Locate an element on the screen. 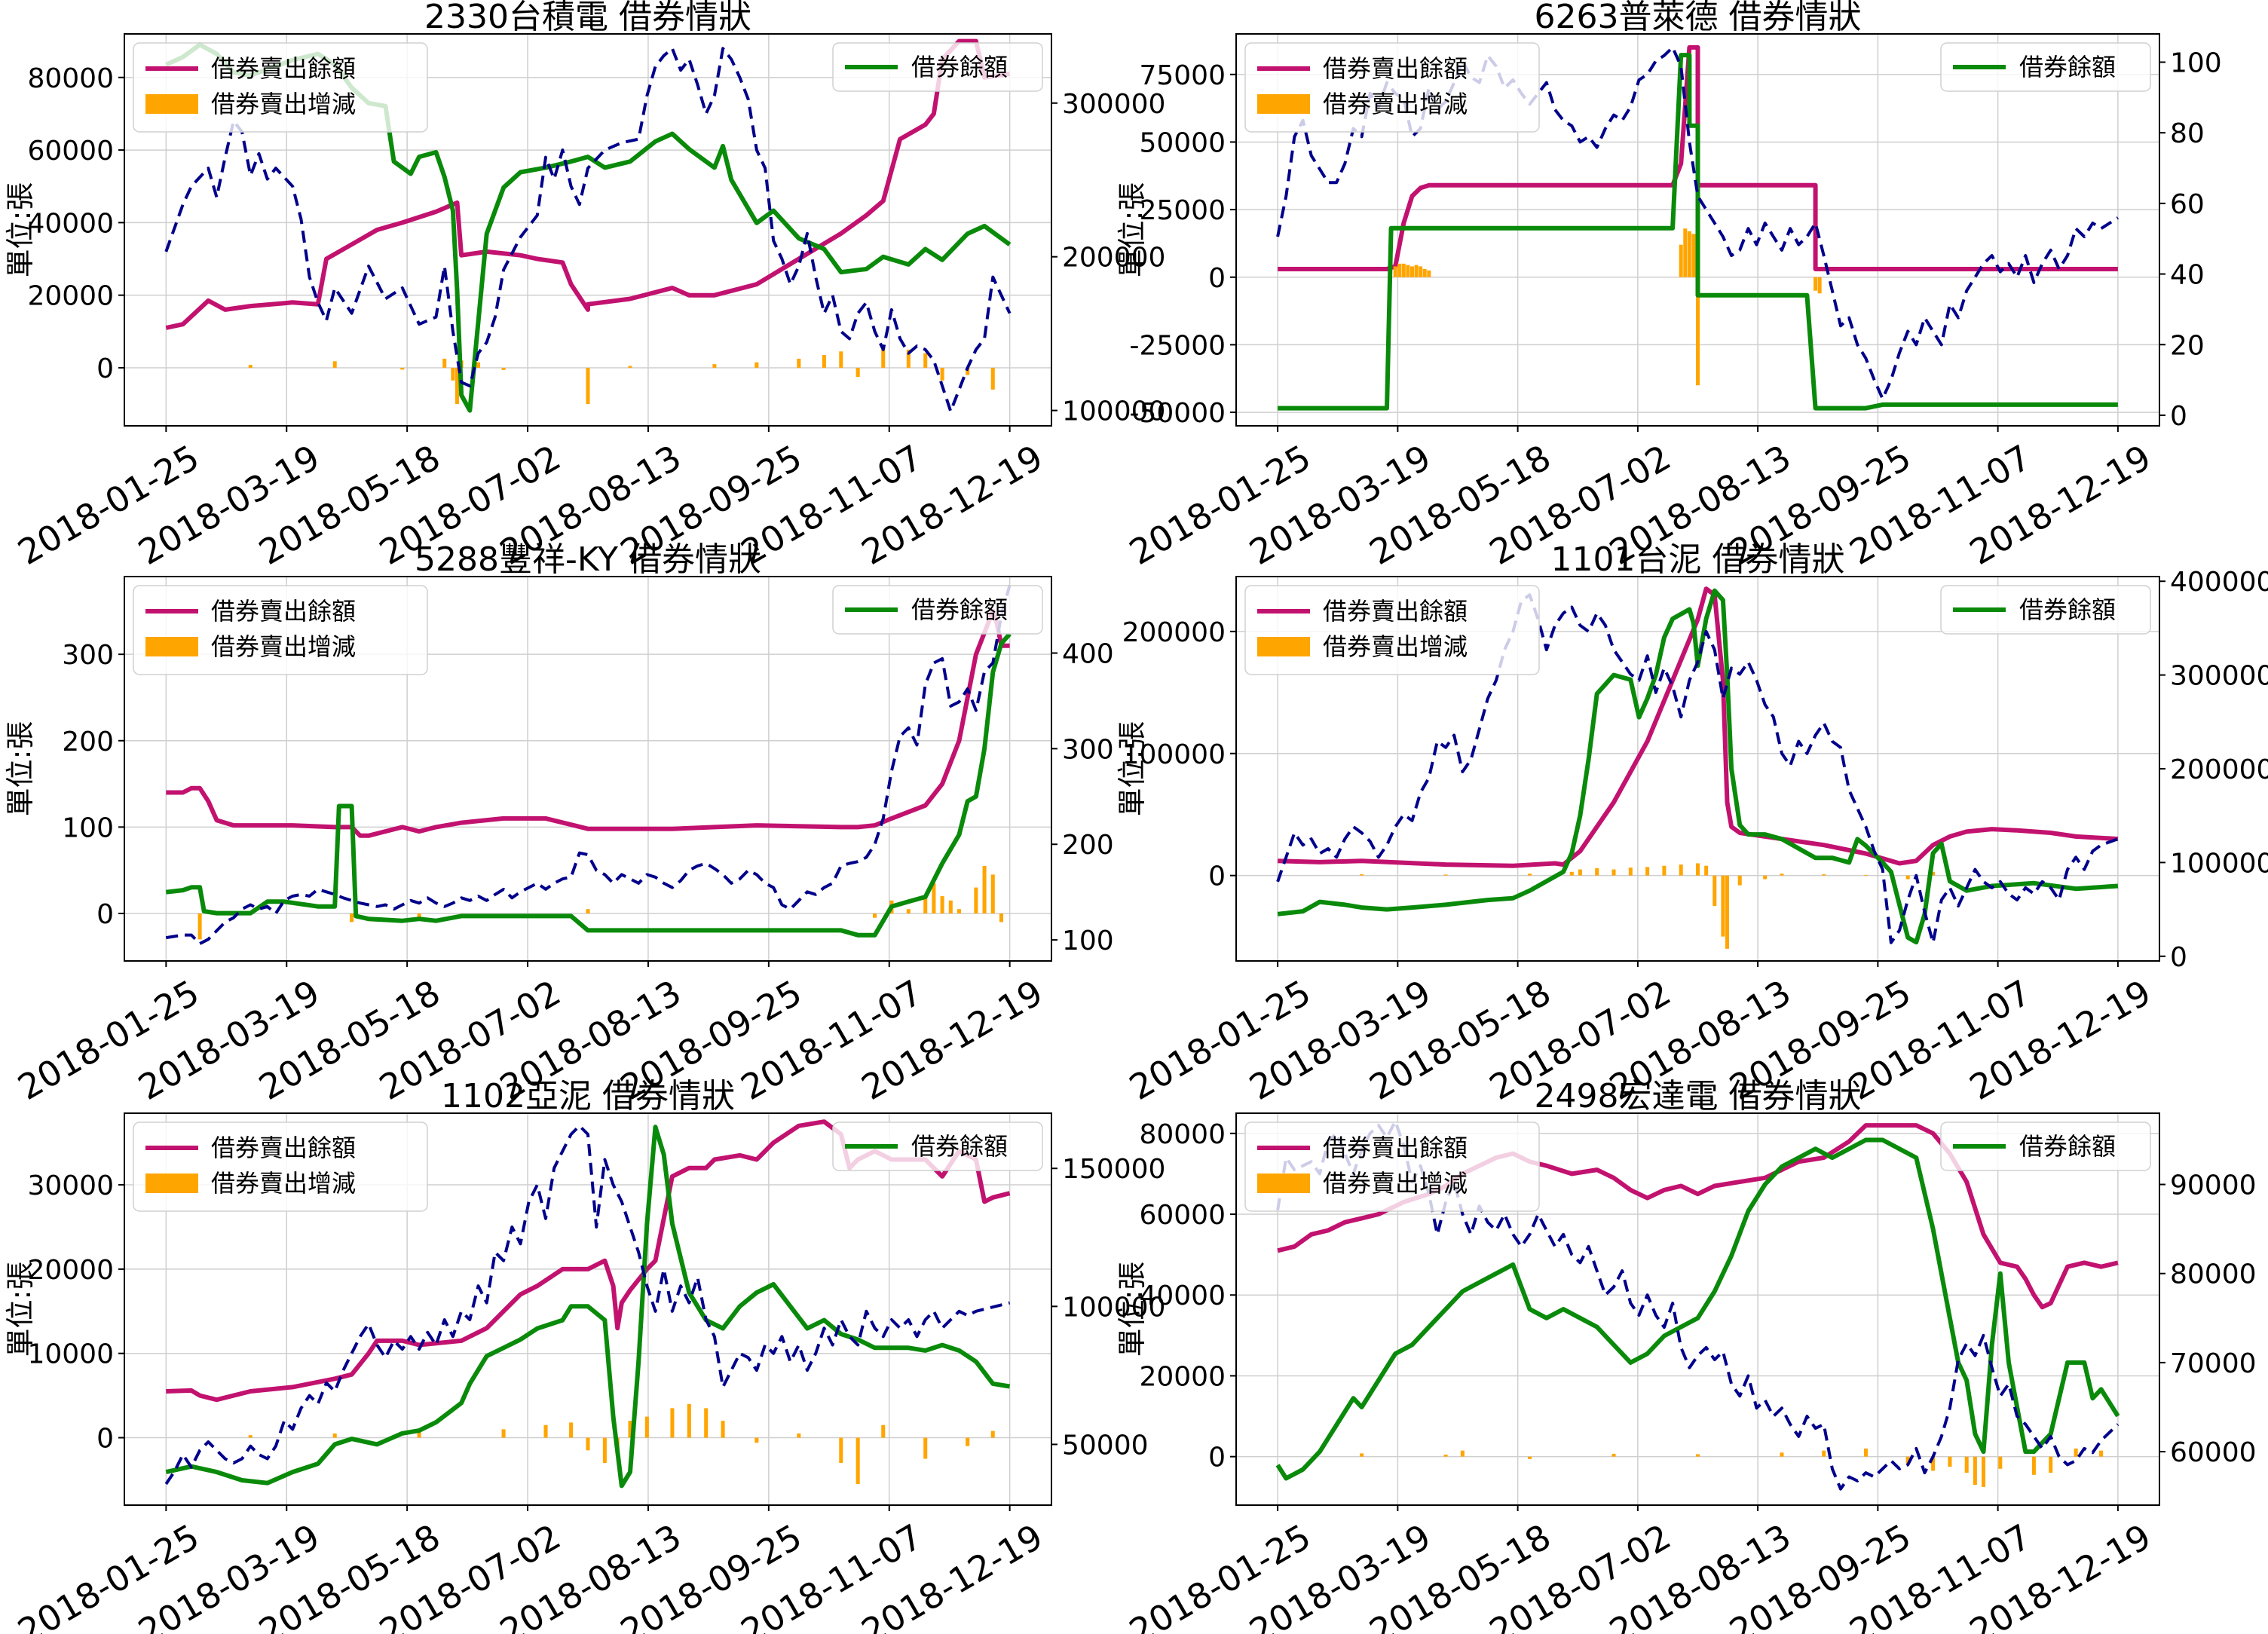  y2-tick-label: 60 is located at coordinates (2187, 204).